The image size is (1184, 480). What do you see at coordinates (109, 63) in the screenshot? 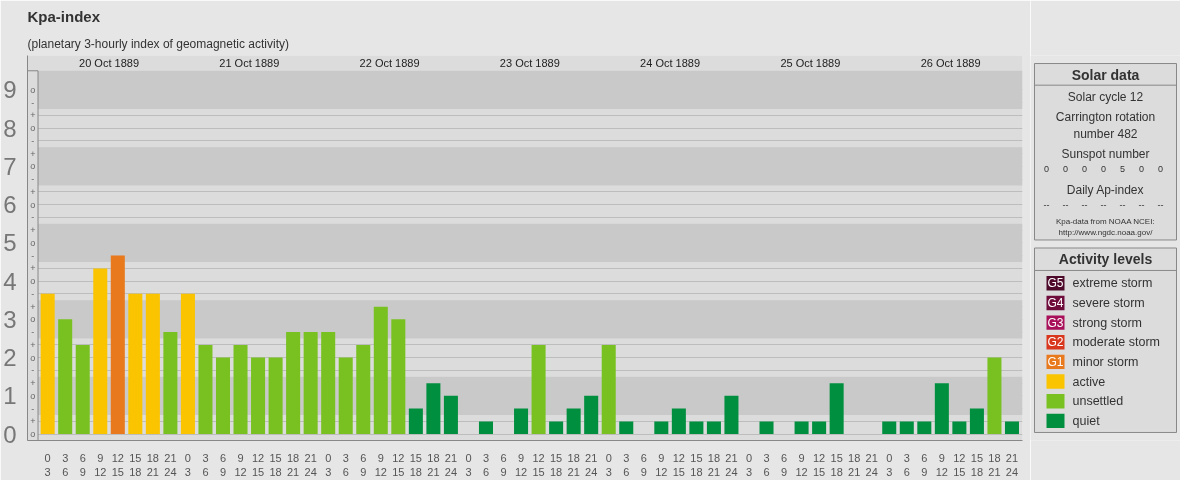
I see `annotation: 20 Oct 1889` at bounding box center [109, 63].